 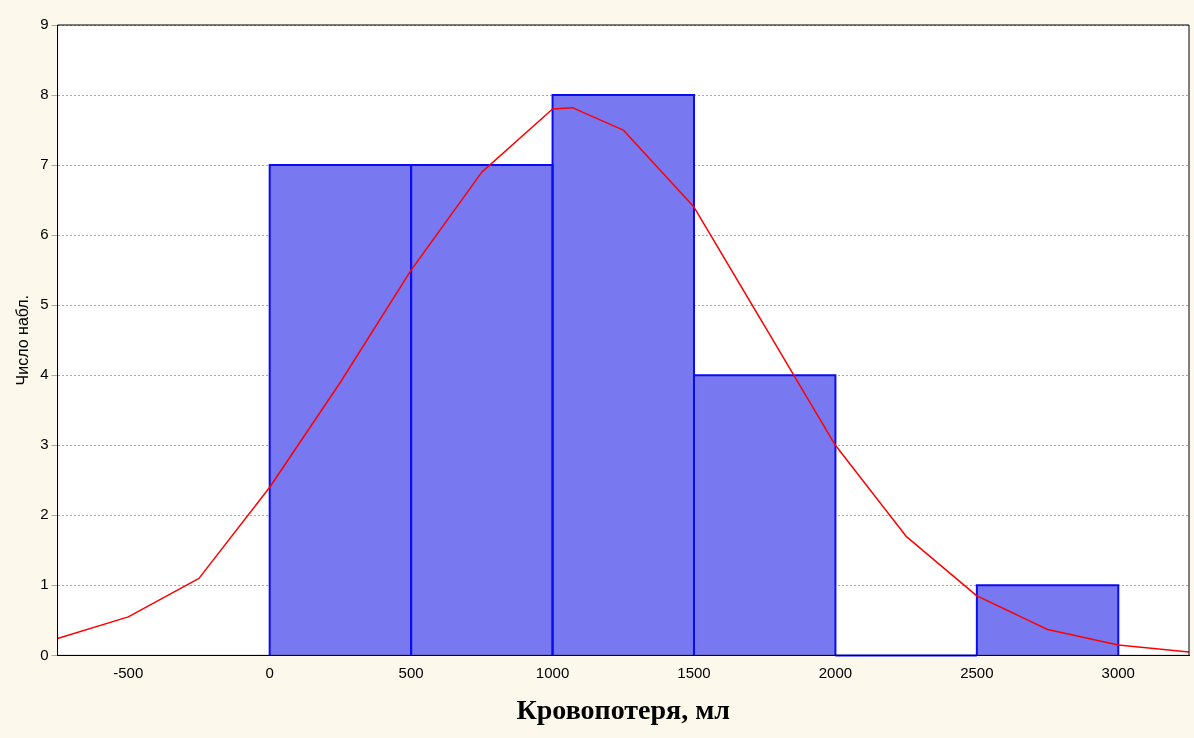 What do you see at coordinates (1118, 672) in the screenshot?
I see `x-tick-label: 3000` at bounding box center [1118, 672].